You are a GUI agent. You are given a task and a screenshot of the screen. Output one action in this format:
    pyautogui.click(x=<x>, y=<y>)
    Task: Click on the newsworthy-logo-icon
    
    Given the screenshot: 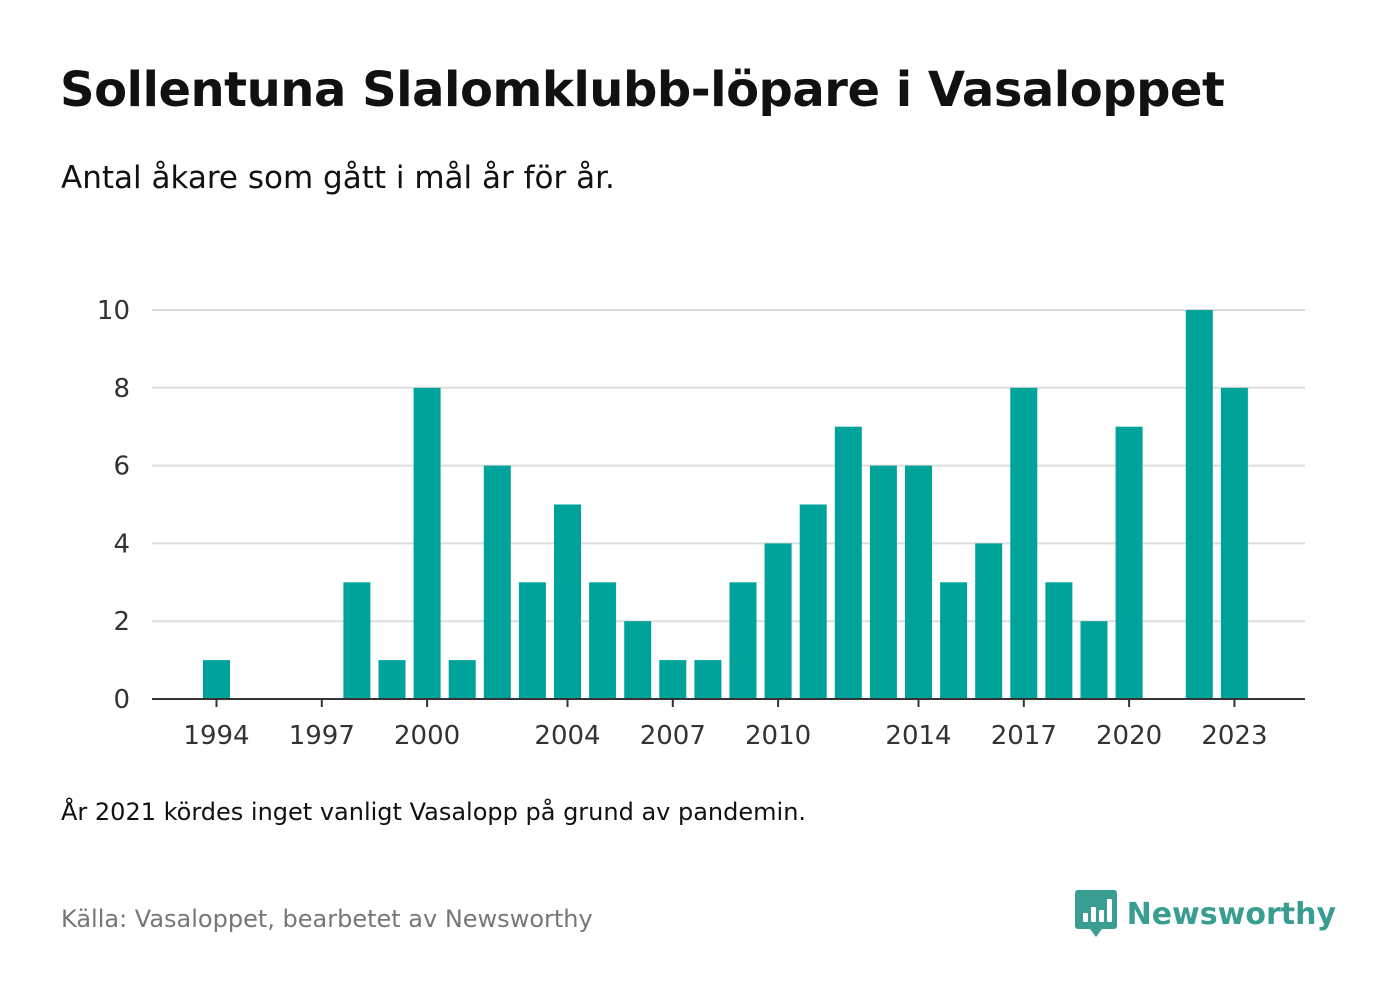 What is the action you would take?
    pyautogui.click(x=1095, y=913)
    